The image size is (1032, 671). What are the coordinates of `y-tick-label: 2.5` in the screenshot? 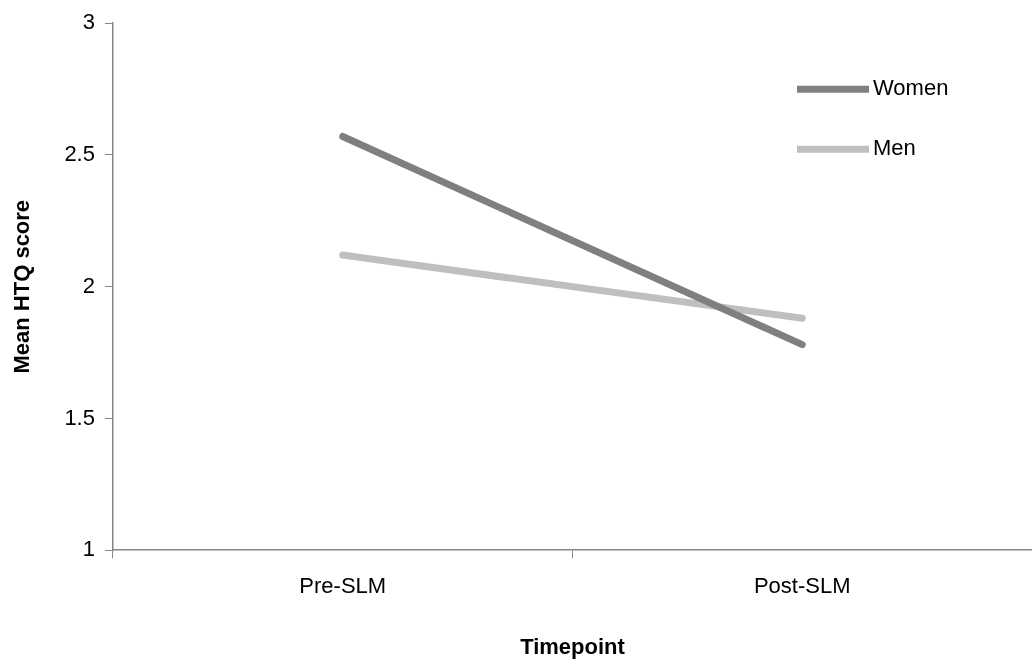 It's located at (79, 154).